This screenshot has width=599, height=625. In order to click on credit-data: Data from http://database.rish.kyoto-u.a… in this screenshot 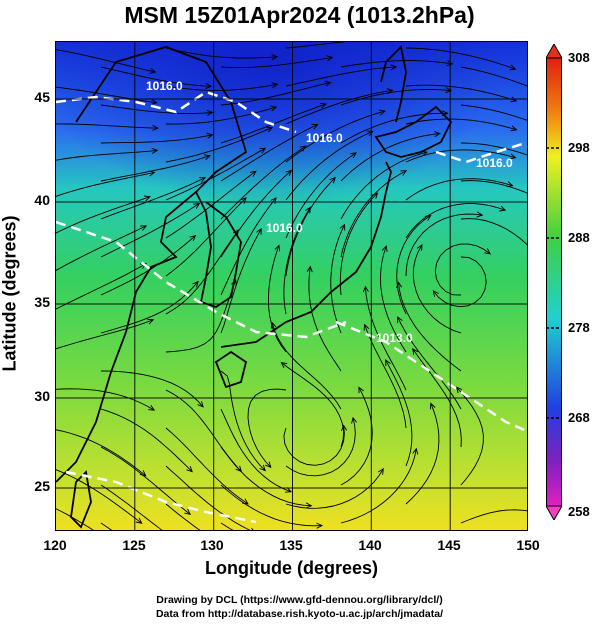, I will do `click(299, 614)`.